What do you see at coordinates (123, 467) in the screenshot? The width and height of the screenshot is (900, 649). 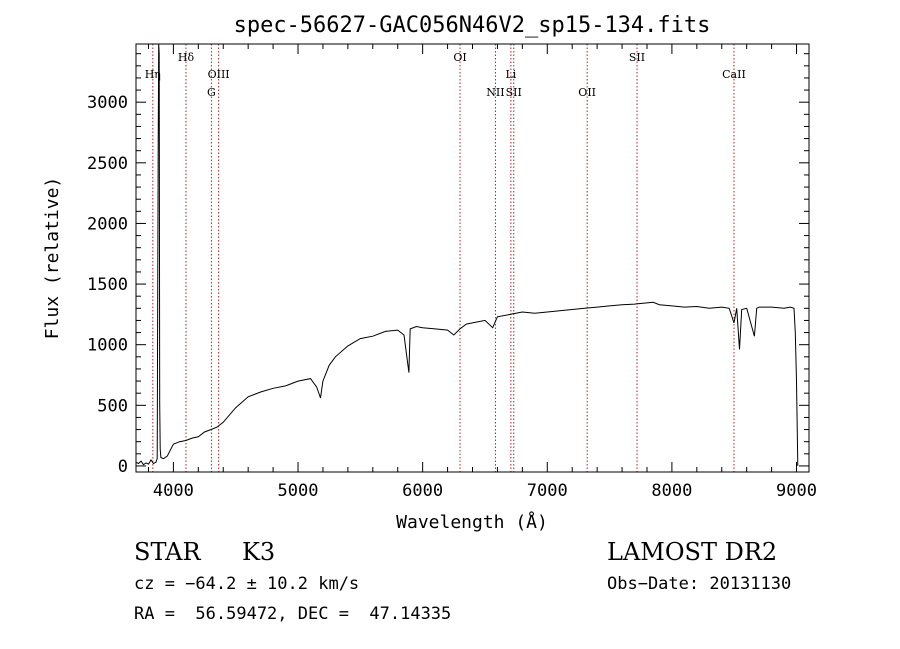 I see `y-tick-label: 0` at bounding box center [123, 467].